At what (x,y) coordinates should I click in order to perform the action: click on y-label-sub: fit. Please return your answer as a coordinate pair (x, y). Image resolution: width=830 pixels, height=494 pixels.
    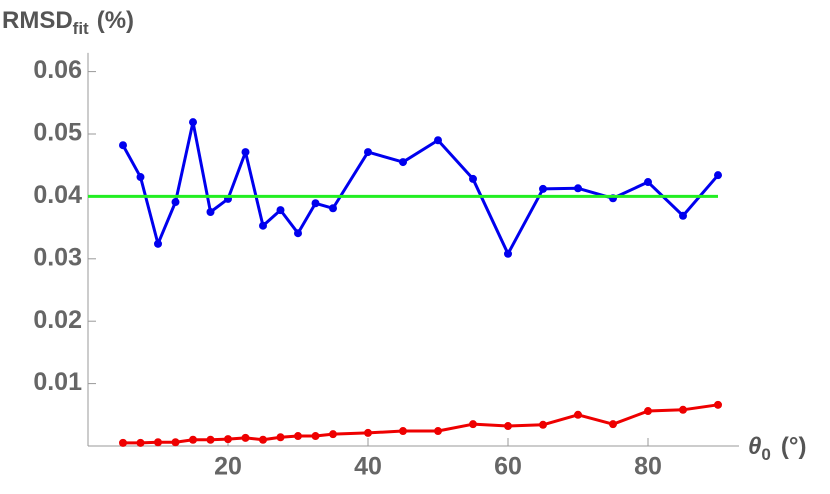
    Looking at the image, I should click on (81, 28).